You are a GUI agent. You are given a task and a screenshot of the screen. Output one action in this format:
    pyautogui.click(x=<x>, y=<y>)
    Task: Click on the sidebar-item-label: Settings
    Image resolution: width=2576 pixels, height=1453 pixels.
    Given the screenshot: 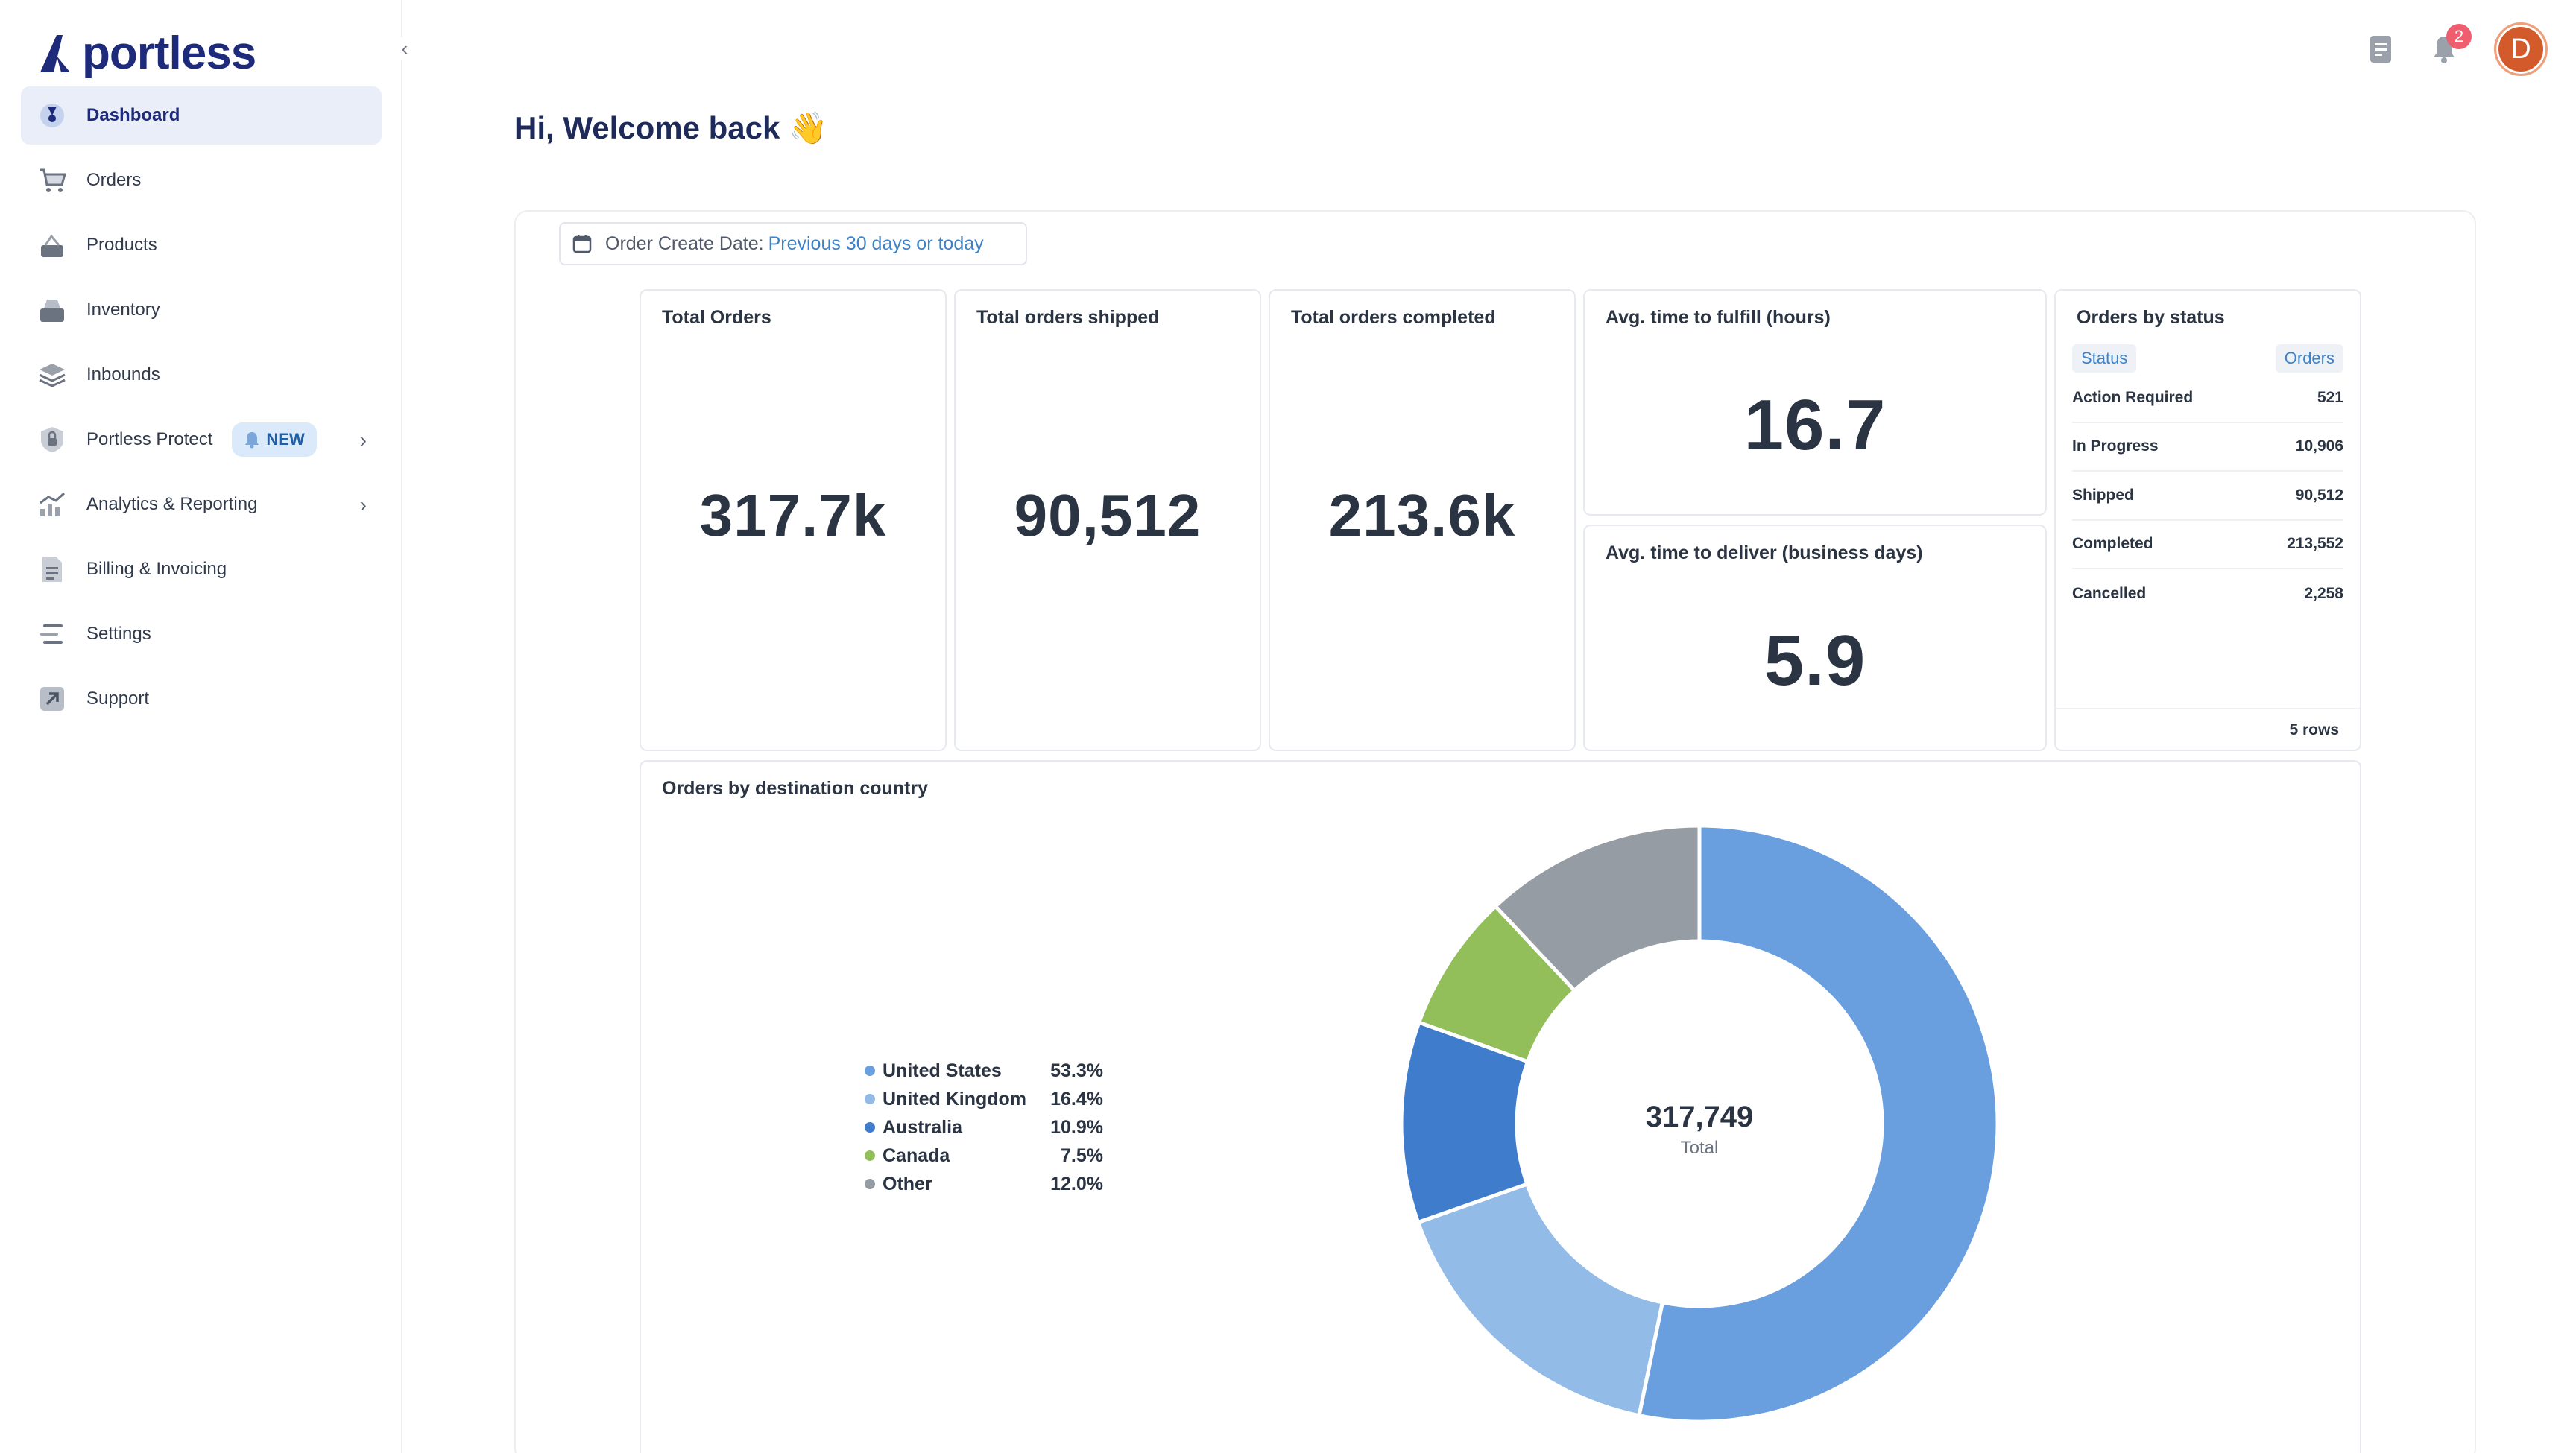 What is the action you would take?
    pyautogui.click(x=118, y=634)
    